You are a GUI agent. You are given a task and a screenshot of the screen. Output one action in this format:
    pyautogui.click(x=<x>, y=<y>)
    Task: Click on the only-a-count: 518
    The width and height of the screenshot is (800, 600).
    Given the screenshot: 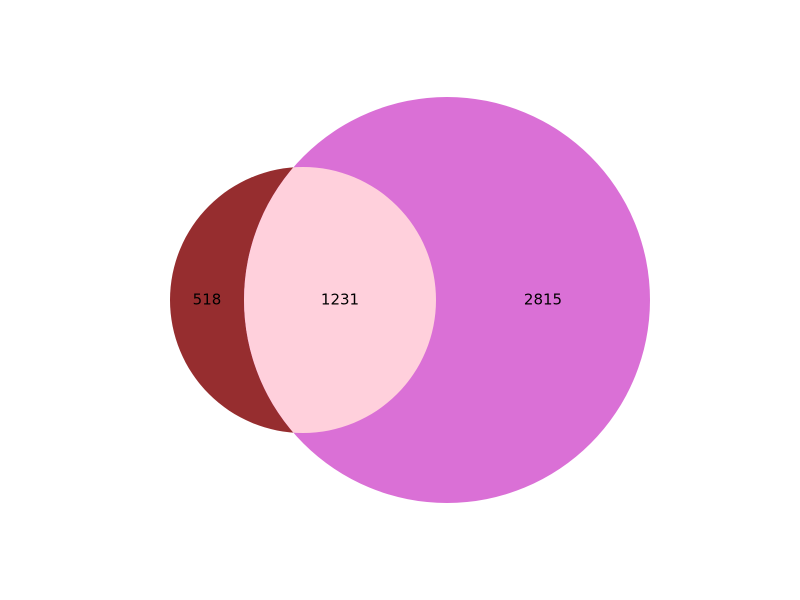 What is the action you would take?
    pyautogui.click(x=207, y=300)
    